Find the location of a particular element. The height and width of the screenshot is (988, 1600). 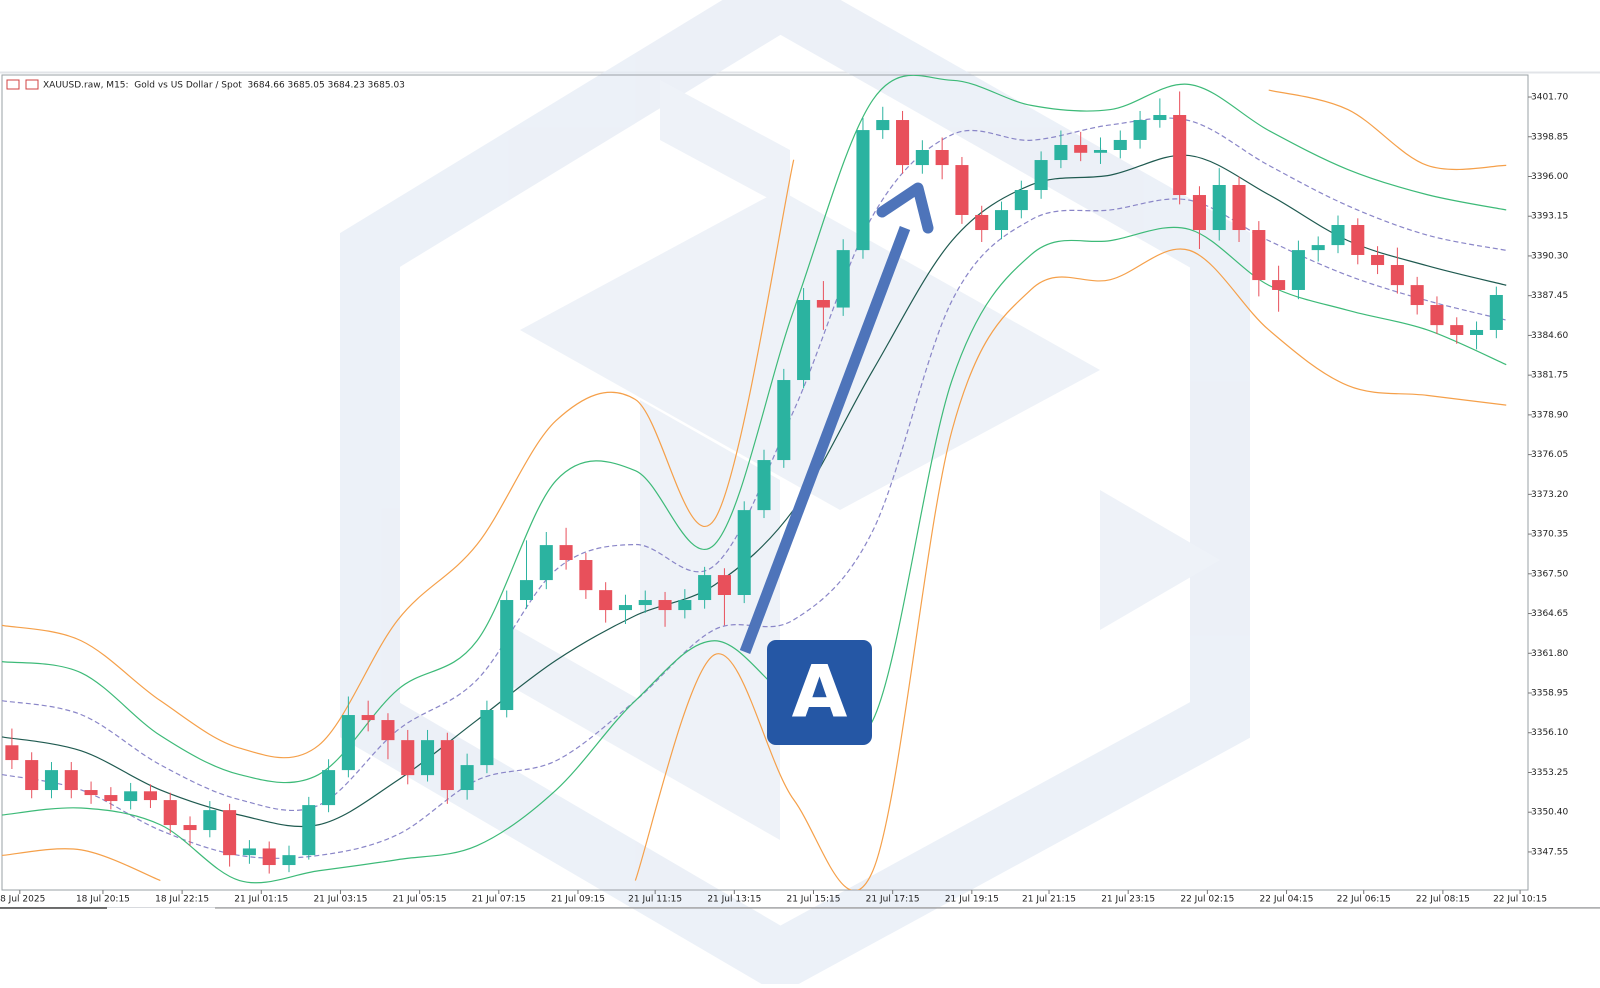

y-tick-label: 3356.10 is located at coordinates (1549, 733).